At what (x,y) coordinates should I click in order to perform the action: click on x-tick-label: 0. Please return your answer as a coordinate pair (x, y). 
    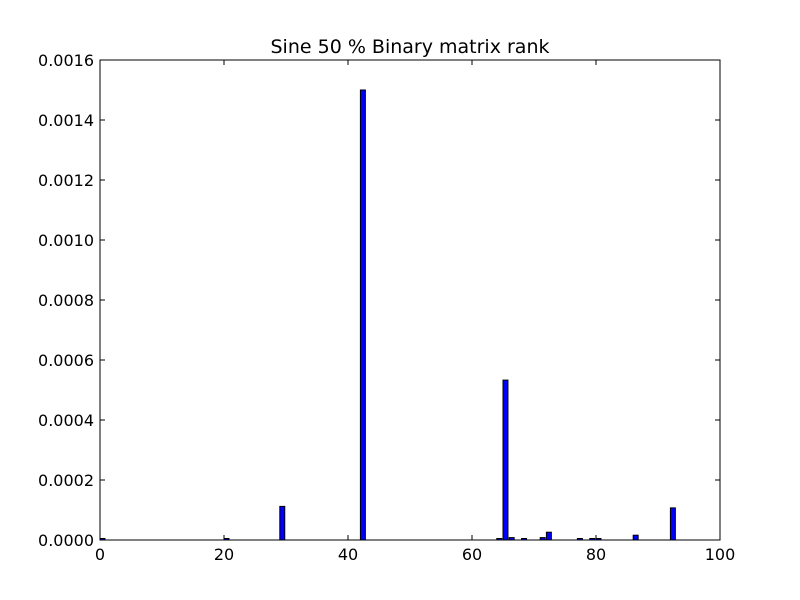
    Looking at the image, I should click on (100, 554).